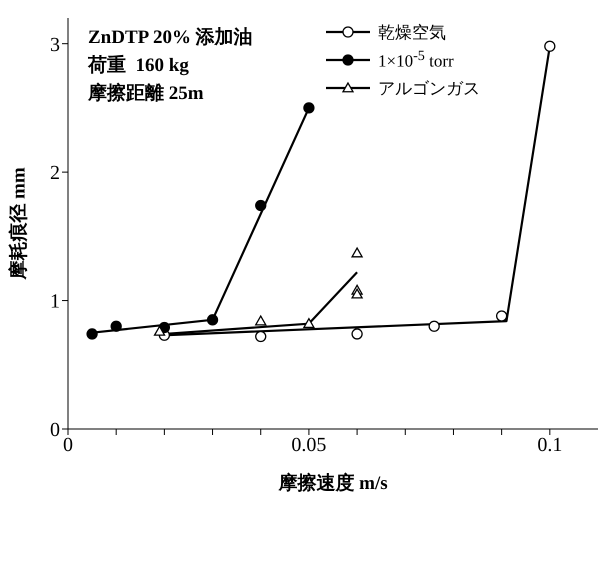 The height and width of the screenshot is (585, 598). What do you see at coordinates (146, 94) in the screenshot?
I see `annotation: 摩擦距離 25m` at bounding box center [146, 94].